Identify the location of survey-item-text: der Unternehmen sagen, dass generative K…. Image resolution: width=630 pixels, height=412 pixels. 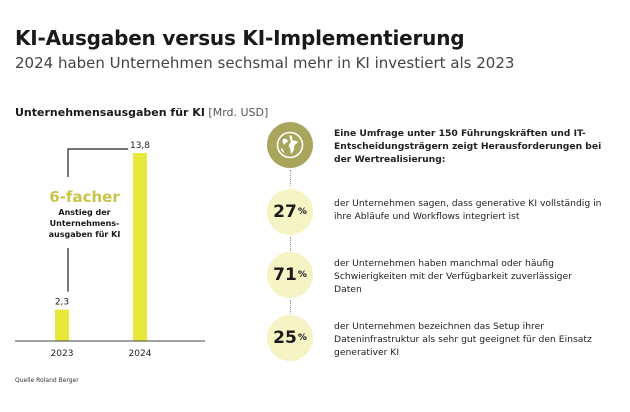
(468, 210).